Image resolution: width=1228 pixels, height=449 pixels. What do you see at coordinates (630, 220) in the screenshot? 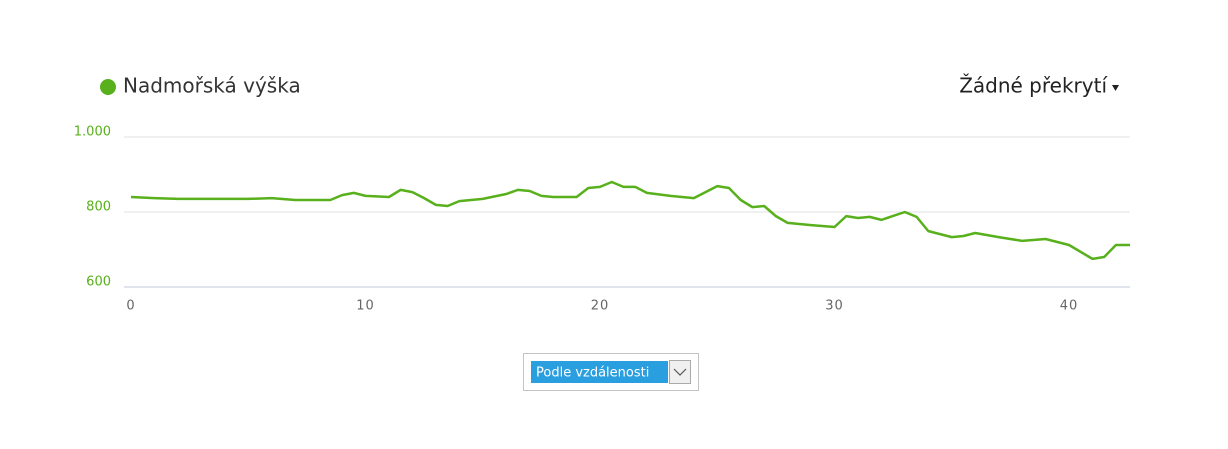
I see `elevation-line` at bounding box center [630, 220].